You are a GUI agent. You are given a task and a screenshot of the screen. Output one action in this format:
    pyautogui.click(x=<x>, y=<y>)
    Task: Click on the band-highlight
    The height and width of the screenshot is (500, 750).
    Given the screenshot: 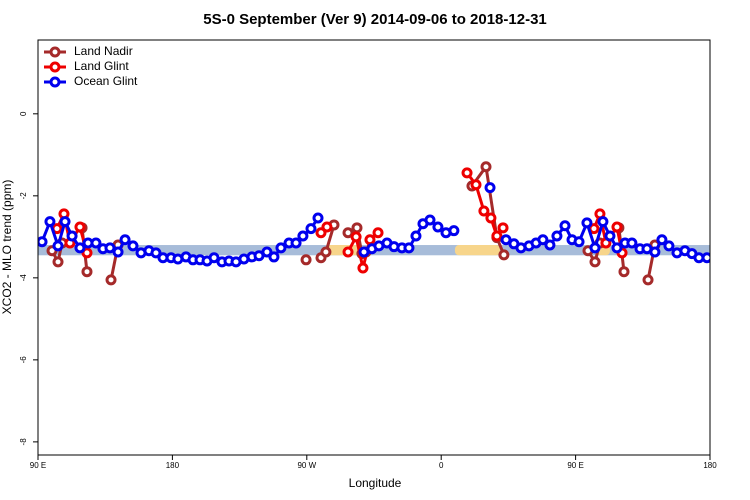 What is the action you would take?
    pyautogui.click(x=477, y=250)
    